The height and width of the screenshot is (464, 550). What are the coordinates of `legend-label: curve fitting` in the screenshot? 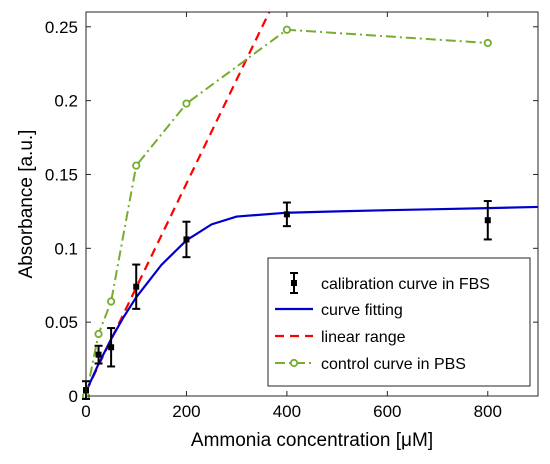 It's located at (362, 310).